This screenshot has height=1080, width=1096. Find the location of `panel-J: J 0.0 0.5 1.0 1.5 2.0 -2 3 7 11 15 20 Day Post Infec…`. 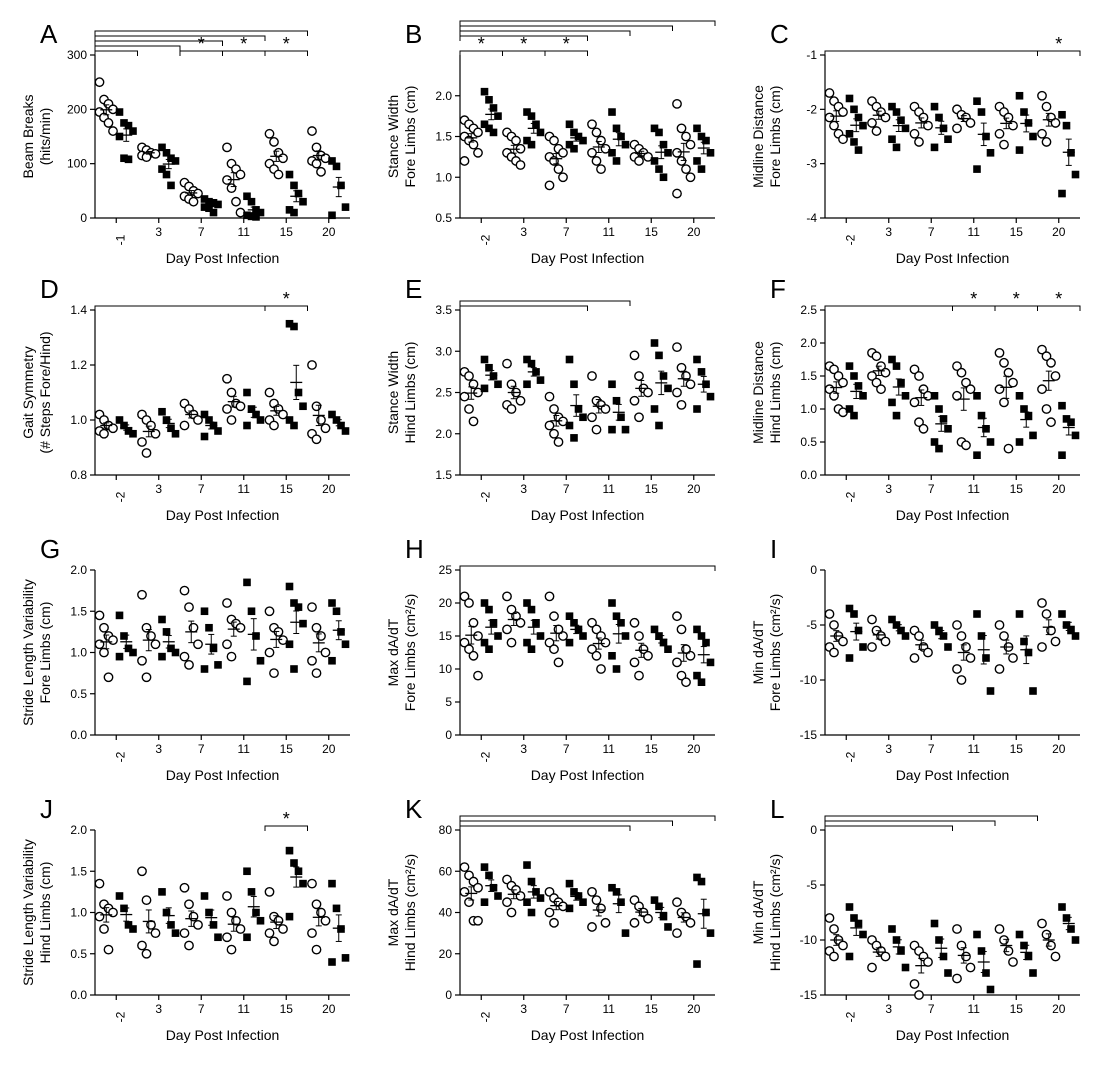

panel-J: J 0.0 0.5 1.0 1.5 2.0 -2 3 7 11 15 20 Day Post Infec… is located at coordinates (185, 918).